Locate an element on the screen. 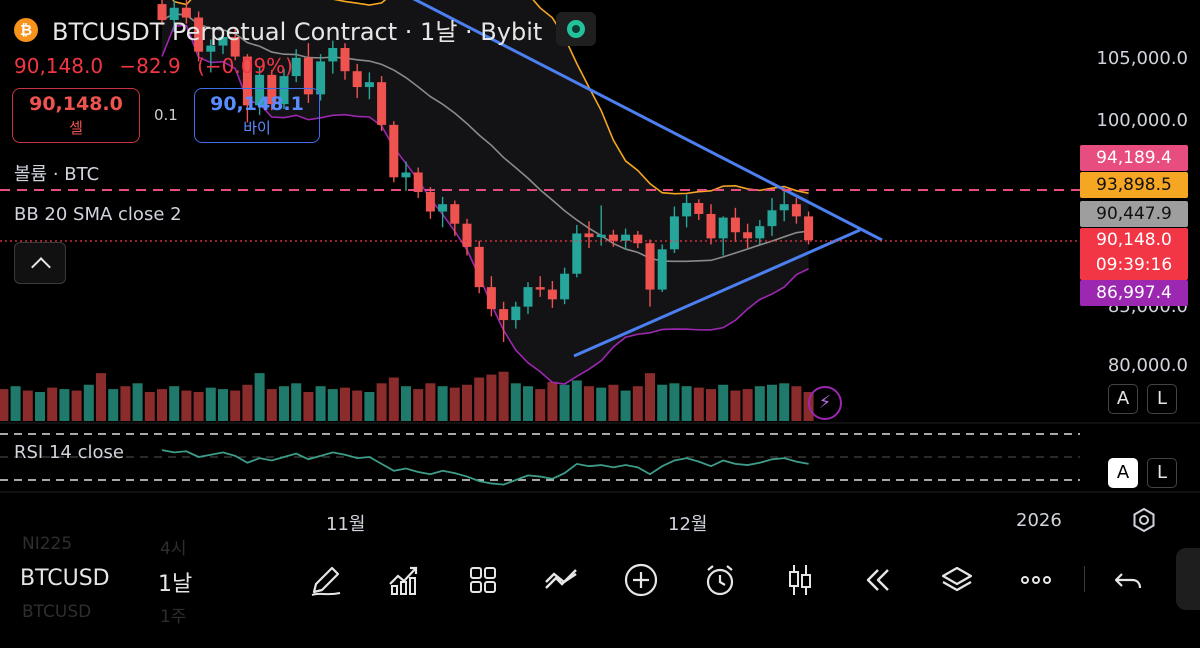 This screenshot has height=648, width=1200. replay-icon is located at coordinates (878, 580).